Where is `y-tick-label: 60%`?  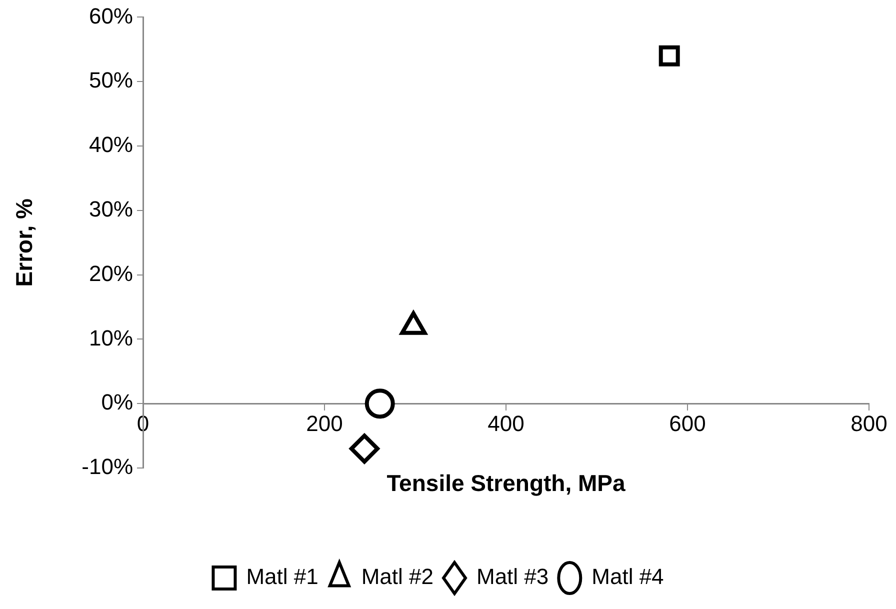 y-tick-label: 60% is located at coordinates (110, 15).